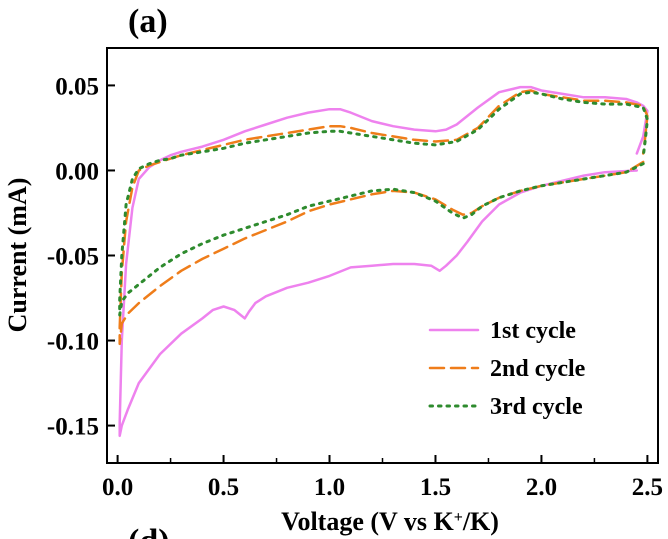 The width and height of the screenshot is (668, 539). Describe the element at coordinates (73, 427) in the screenshot. I see `y-tick-label: -0.15` at that location.